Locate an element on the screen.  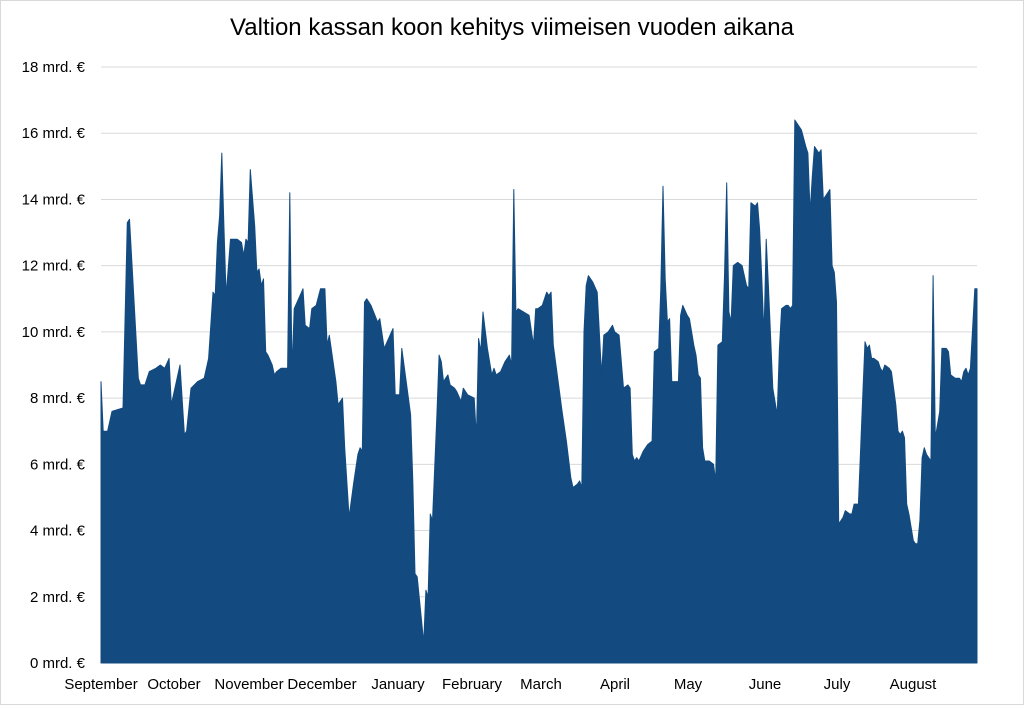
y-tick-label: 12 mrd. € is located at coordinates (54, 266).